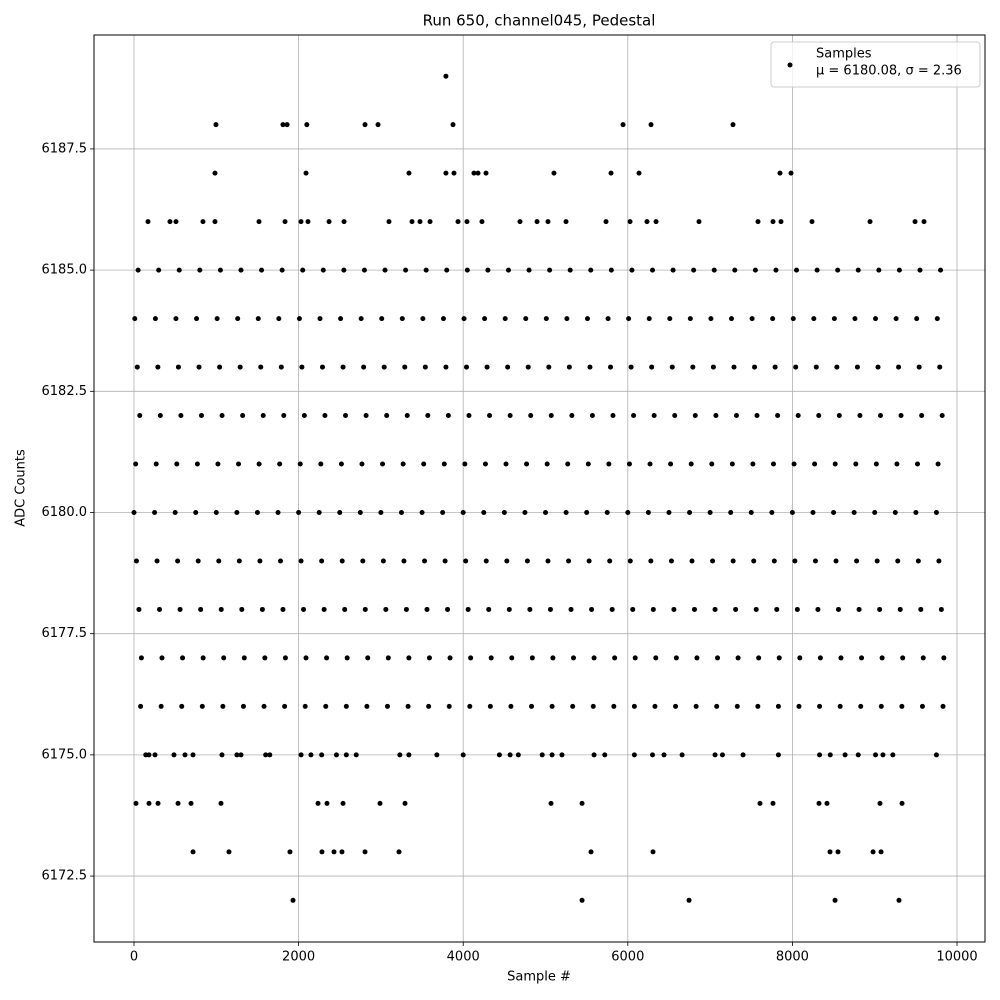  Describe the element at coordinates (21, 488) in the screenshot. I see `y-axis-label: ADC Counts` at that location.